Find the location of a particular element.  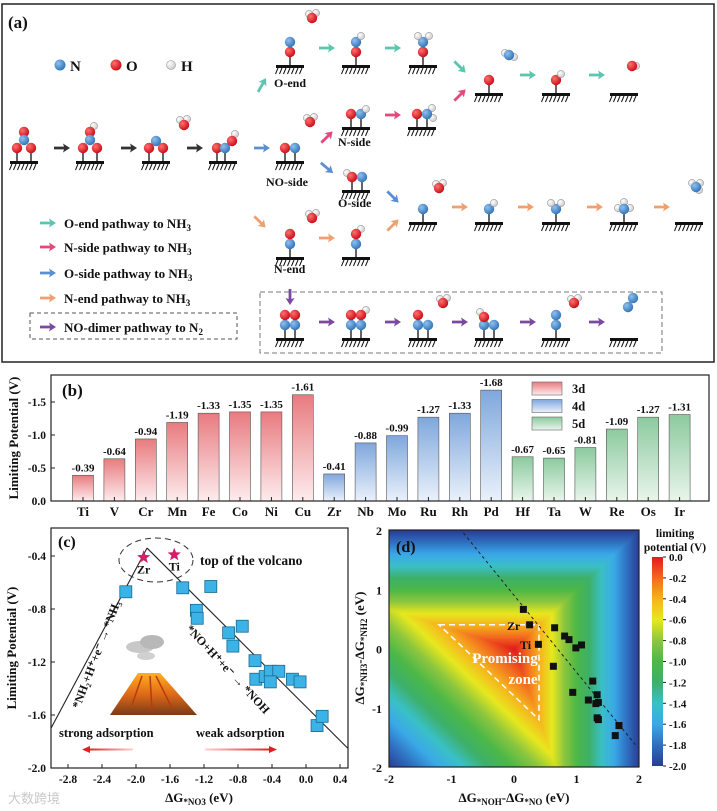

legend-swatch-4d is located at coordinates (547, 406).